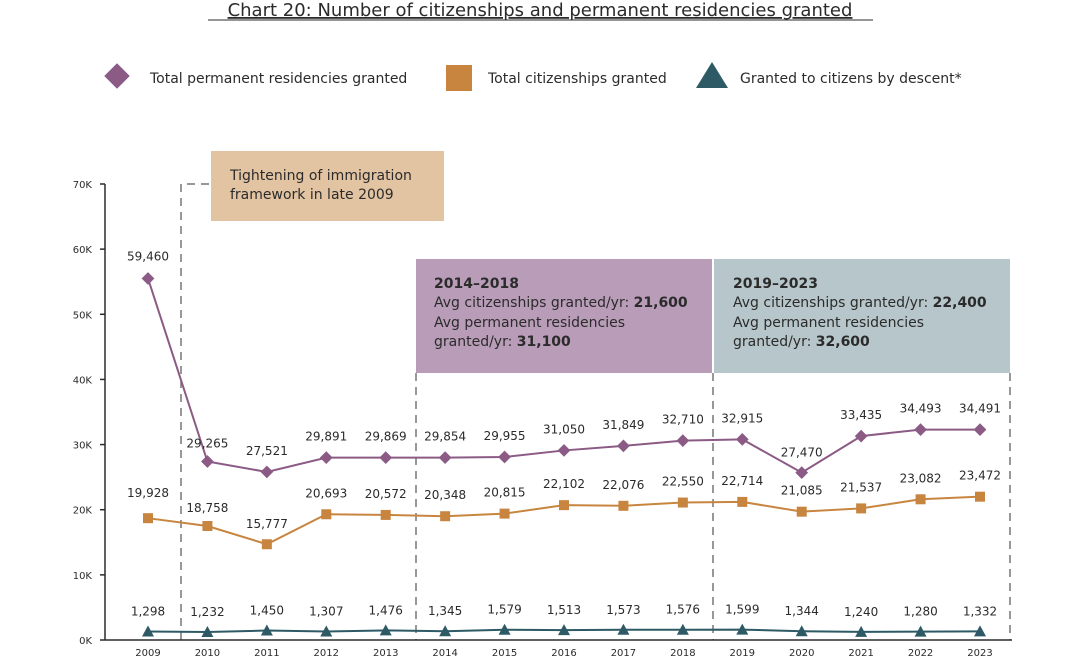  What do you see at coordinates (861, 612) in the screenshot?
I see `data-label: 1,240` at bounding box center [861, 612].